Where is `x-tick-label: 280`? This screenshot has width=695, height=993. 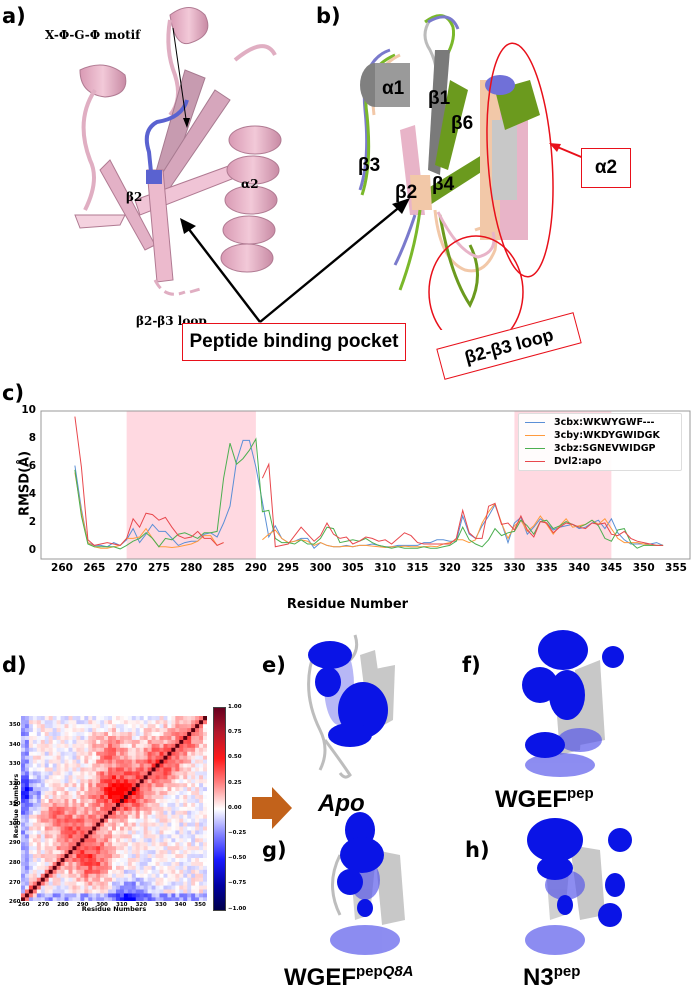 x-tick-label: 280 is located at coordinates (191, 568).